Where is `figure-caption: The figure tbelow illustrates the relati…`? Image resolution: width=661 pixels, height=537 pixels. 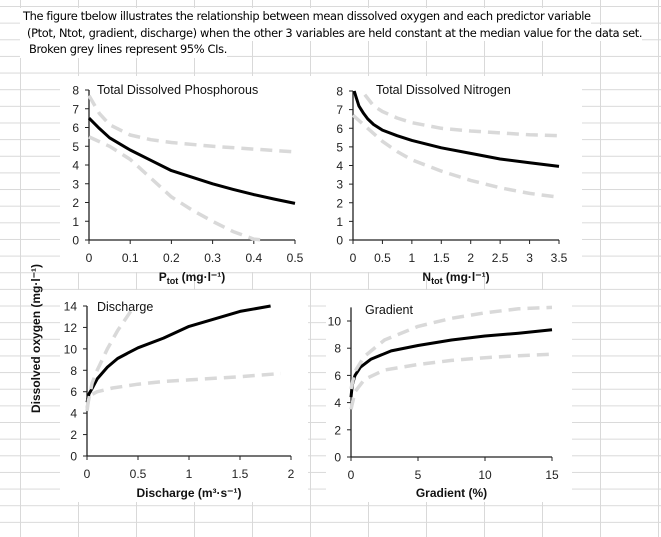 figure-caption: The figure tbelow illustrates the relati… is located at coordinates (340, 33).